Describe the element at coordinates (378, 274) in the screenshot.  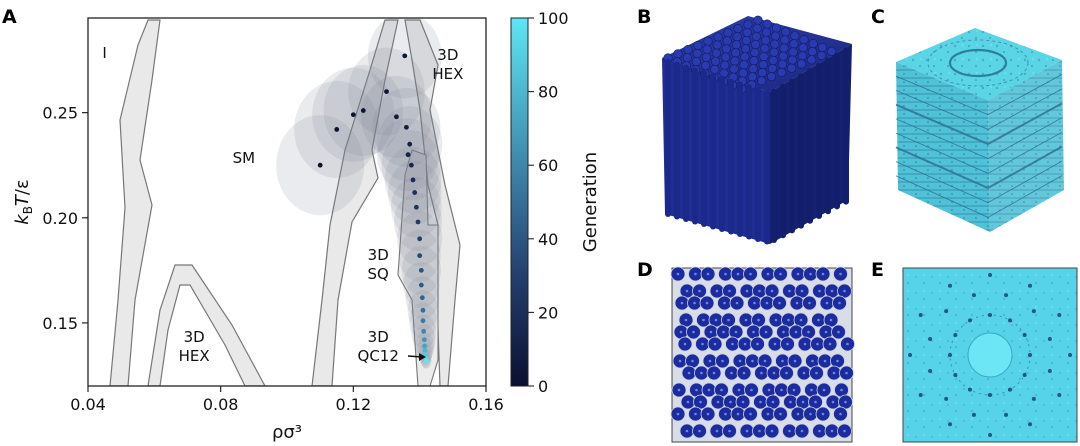
I see `phase-label-sq-line2: SQ` at that location.